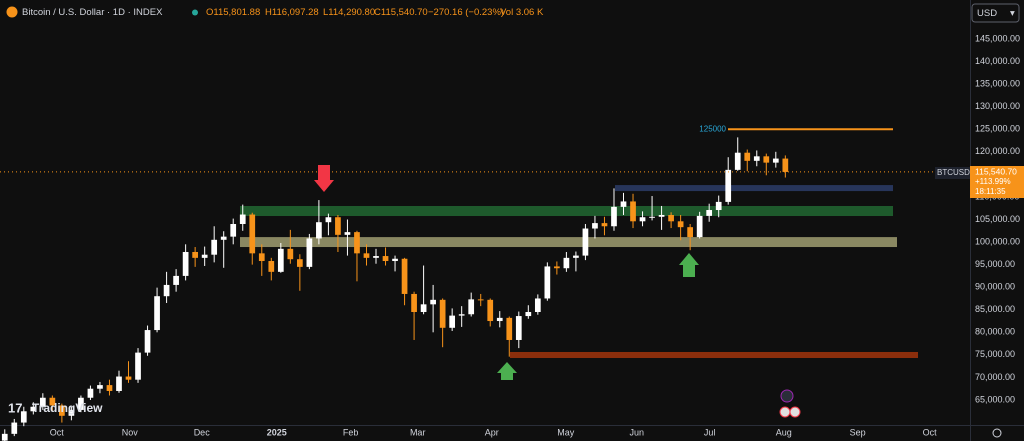 This screenshot has height=441, width=1024. Describe the element at coordinates (401, 12) in the screenshot. I see `legend-close: C115,540.70` at that location.